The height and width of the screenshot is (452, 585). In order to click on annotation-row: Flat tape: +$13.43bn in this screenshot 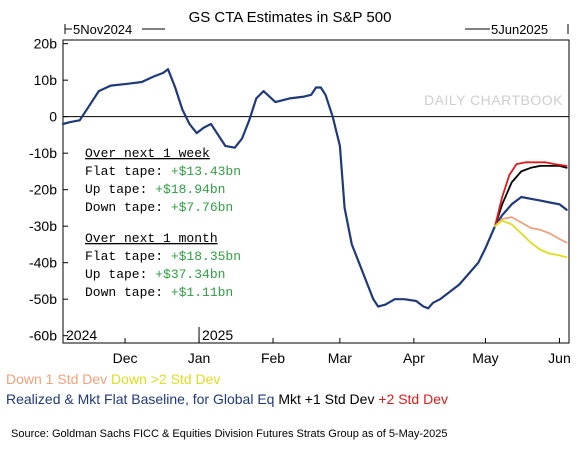, I will do `click(163, 171)`.